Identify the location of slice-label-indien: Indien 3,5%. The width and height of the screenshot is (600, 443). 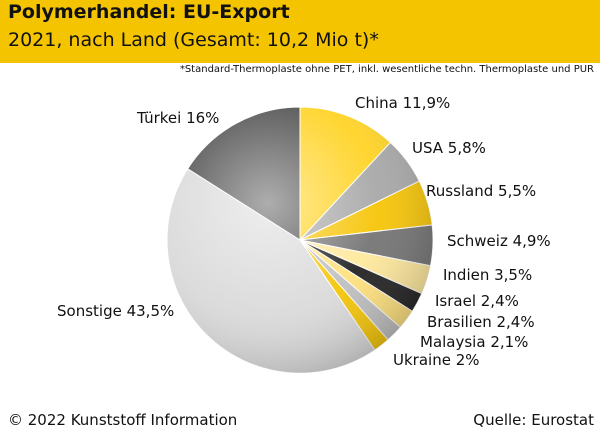
(488, 275).